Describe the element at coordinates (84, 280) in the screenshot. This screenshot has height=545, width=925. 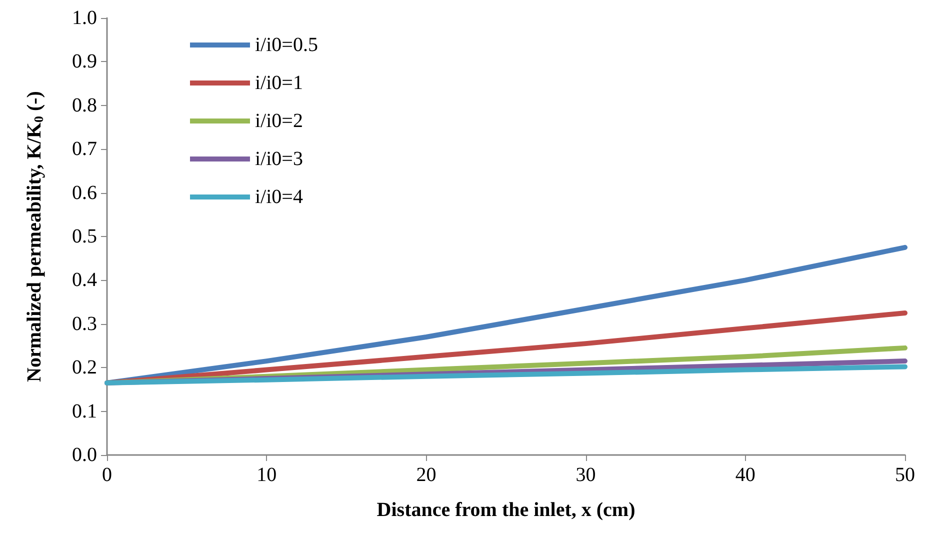
I see `y-tick-label: 0.4` at that location.